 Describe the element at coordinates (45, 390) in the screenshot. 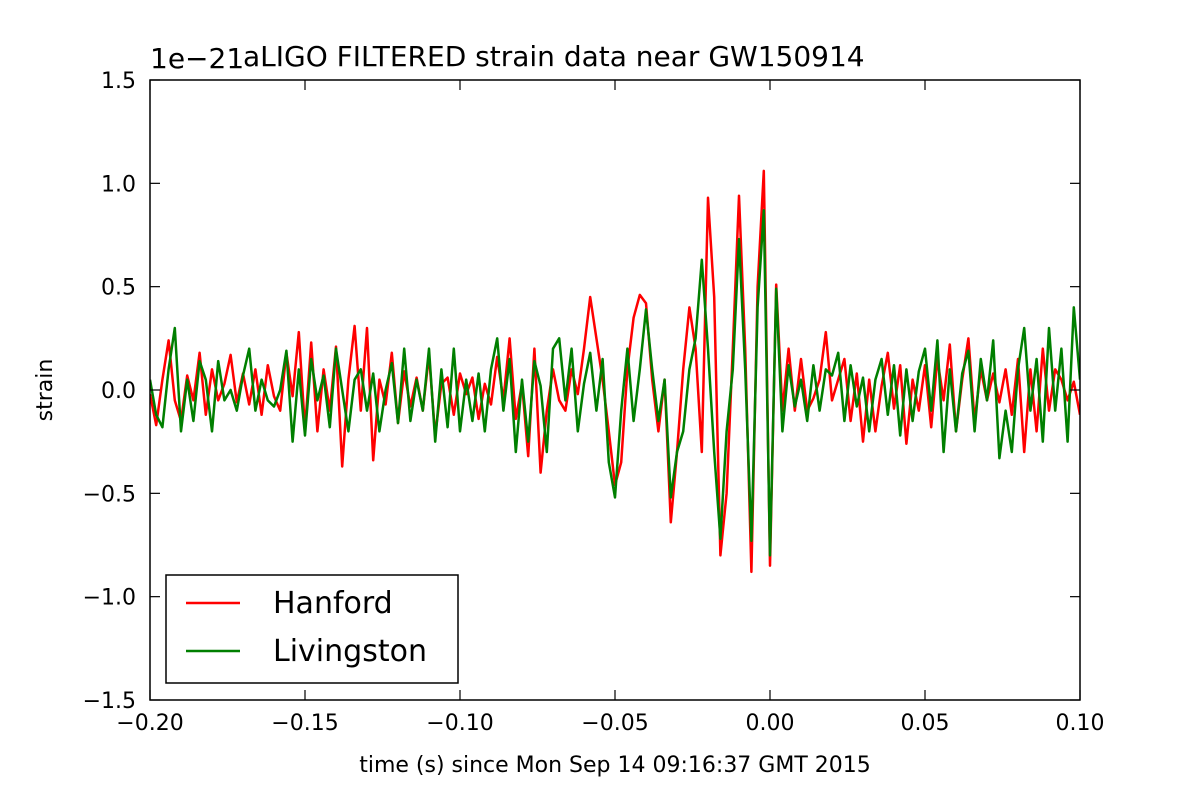

I see `y-axis-title: strain` at that location.